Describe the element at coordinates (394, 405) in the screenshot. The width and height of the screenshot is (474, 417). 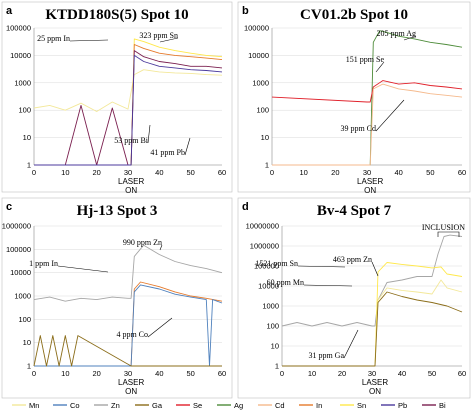
I see `legend-item-pb: Pb` at that location.